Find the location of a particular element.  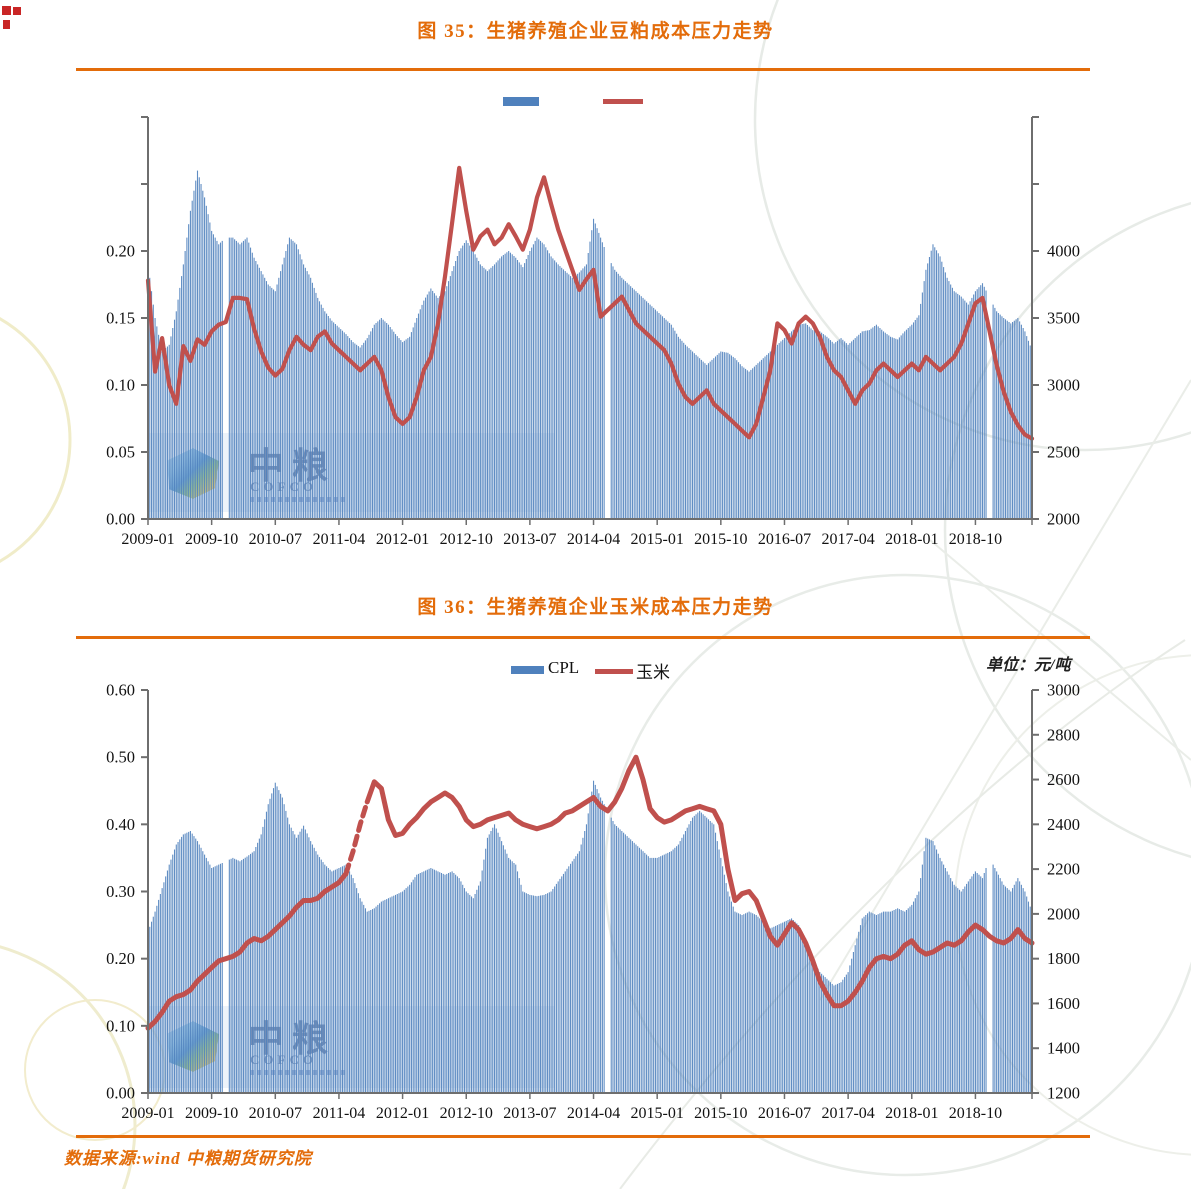

x-axis-label: 2010-07 is located at coordinates (275, 539).